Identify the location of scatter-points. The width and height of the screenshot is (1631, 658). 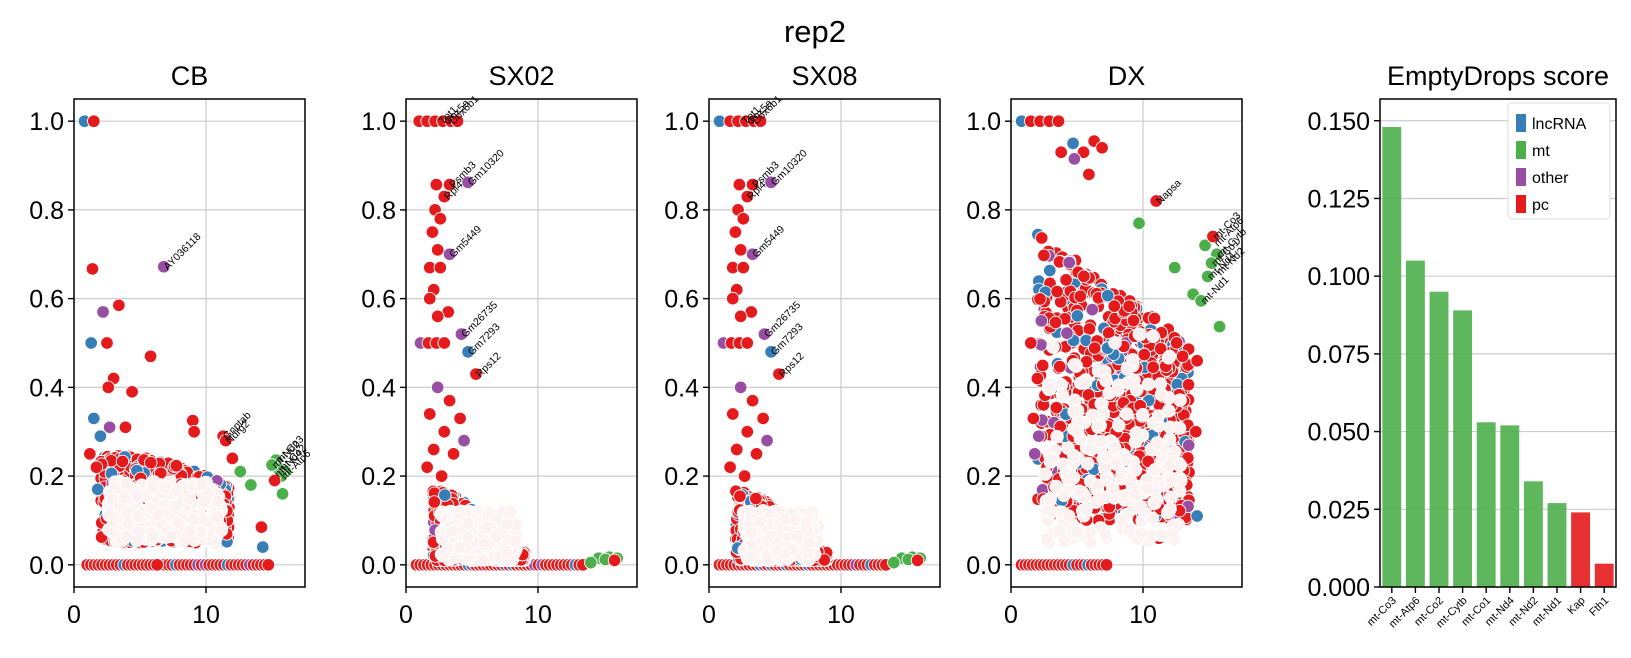
(516, 343).